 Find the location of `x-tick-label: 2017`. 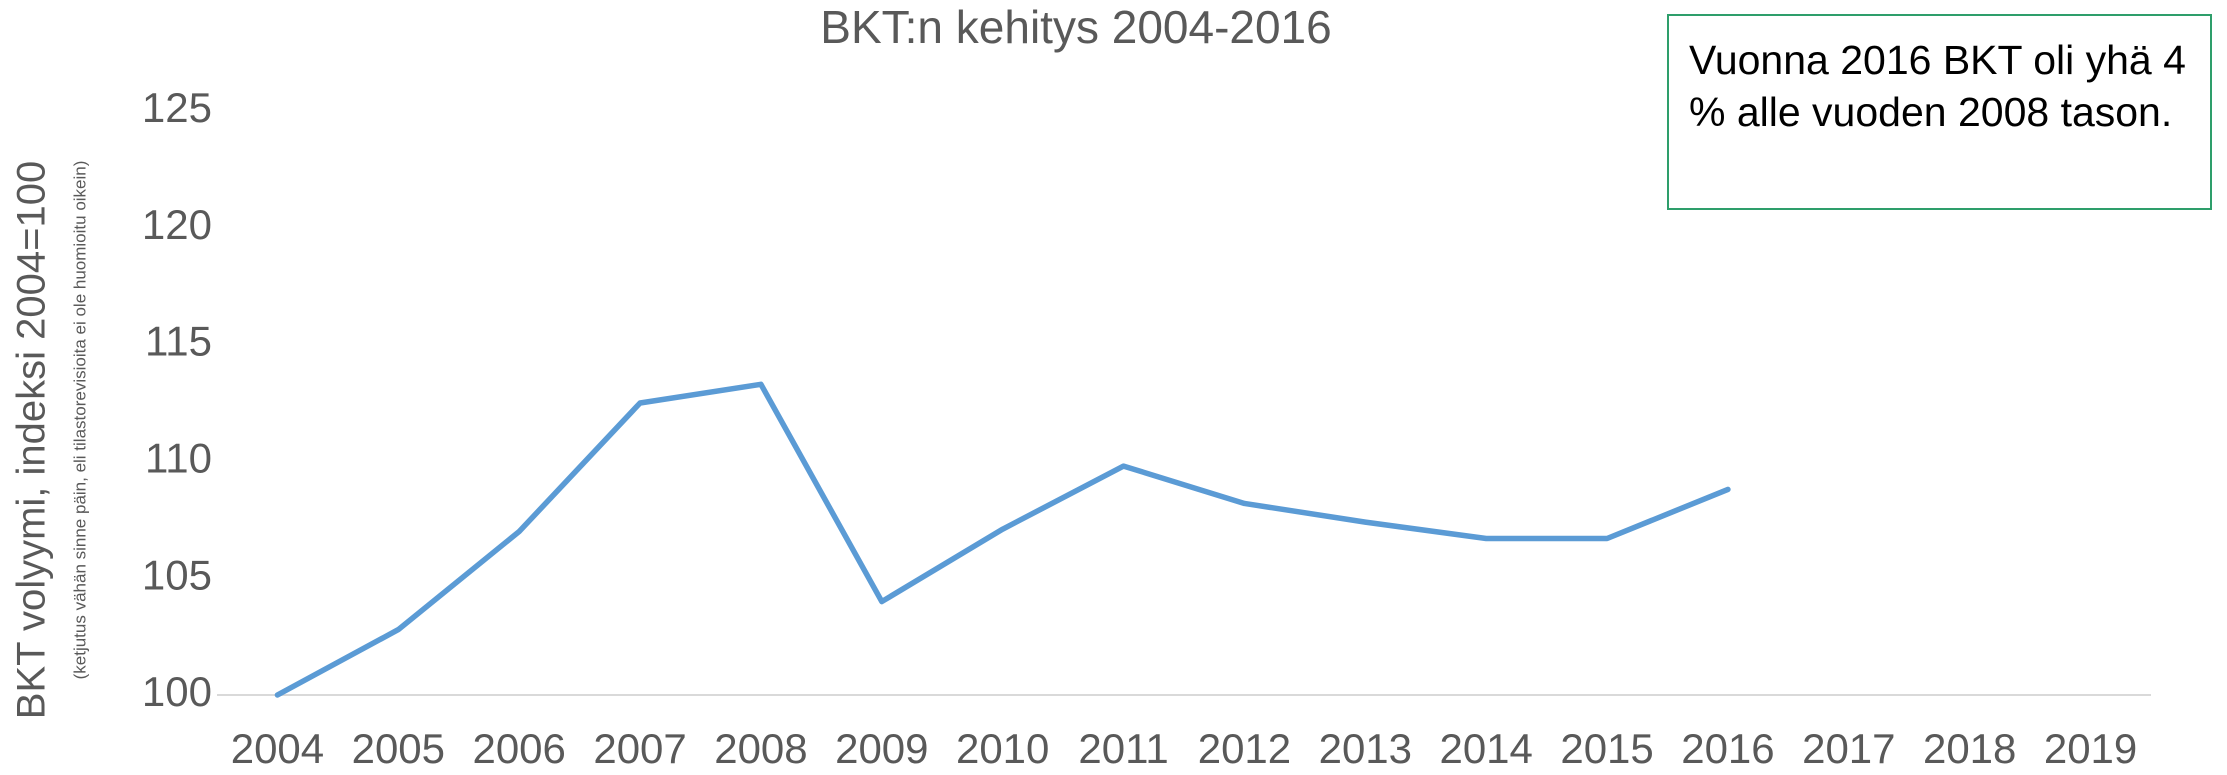

x-tick-label: 2017 is located at coordinates (1848, 748).